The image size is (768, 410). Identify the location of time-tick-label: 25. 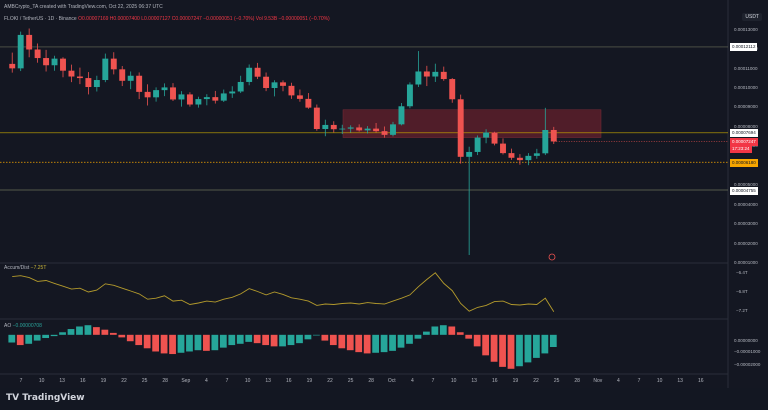
(144, 381).